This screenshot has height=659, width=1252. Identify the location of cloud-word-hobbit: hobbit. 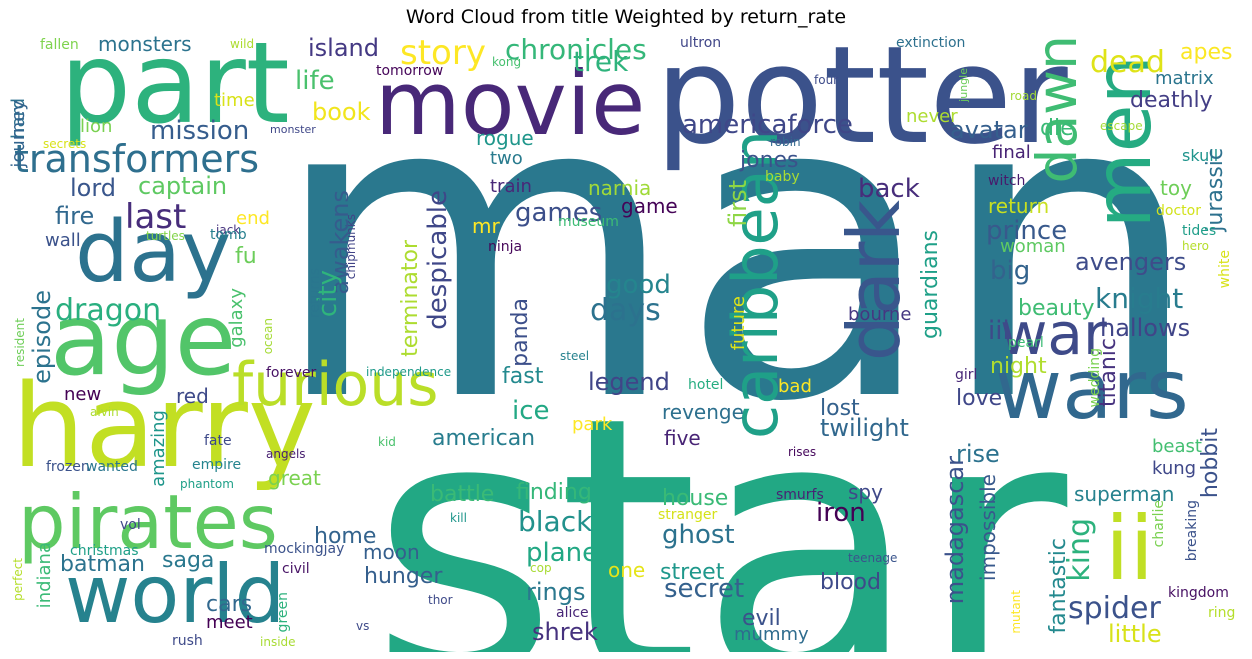
(1210, 463).